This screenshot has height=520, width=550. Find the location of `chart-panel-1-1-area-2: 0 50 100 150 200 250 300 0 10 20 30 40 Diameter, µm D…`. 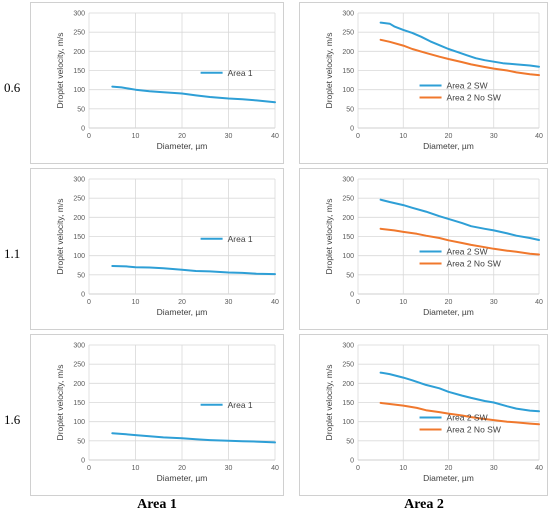

chart-panel-1-1-area-2: 0 50 100 150 200 250 300 0 10 20 30 40 Diameter, µm D… is located at coordinates (423, 249).